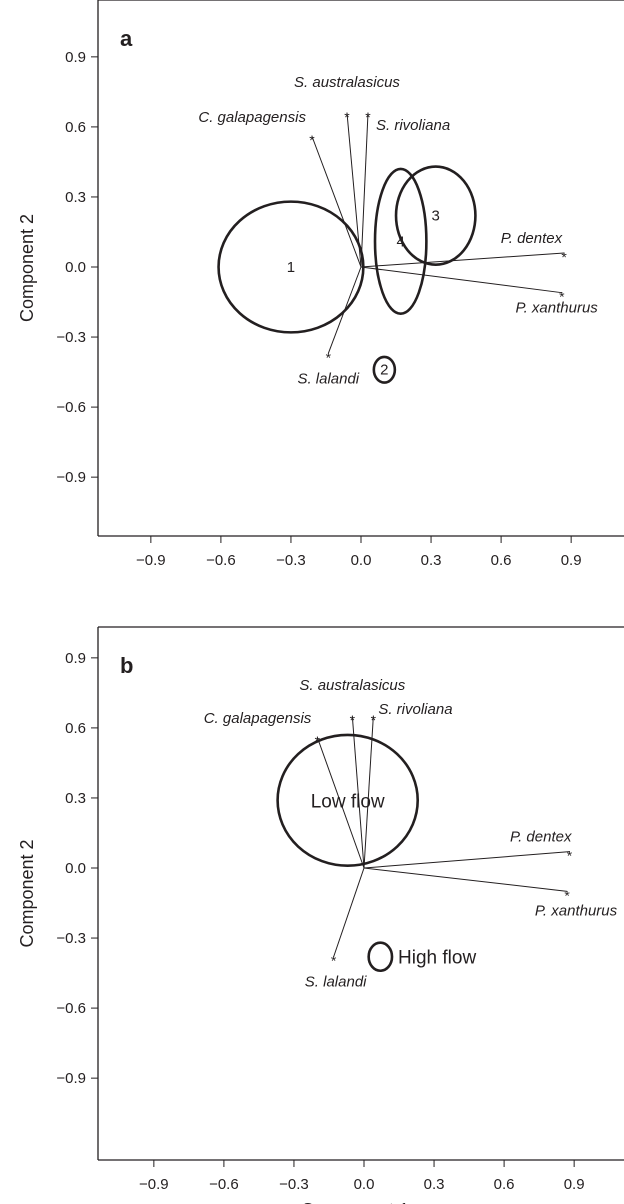 This screenshot has width=624, height=1204. I want to click on group-label-high-flow: High flow, so click(437, 958).